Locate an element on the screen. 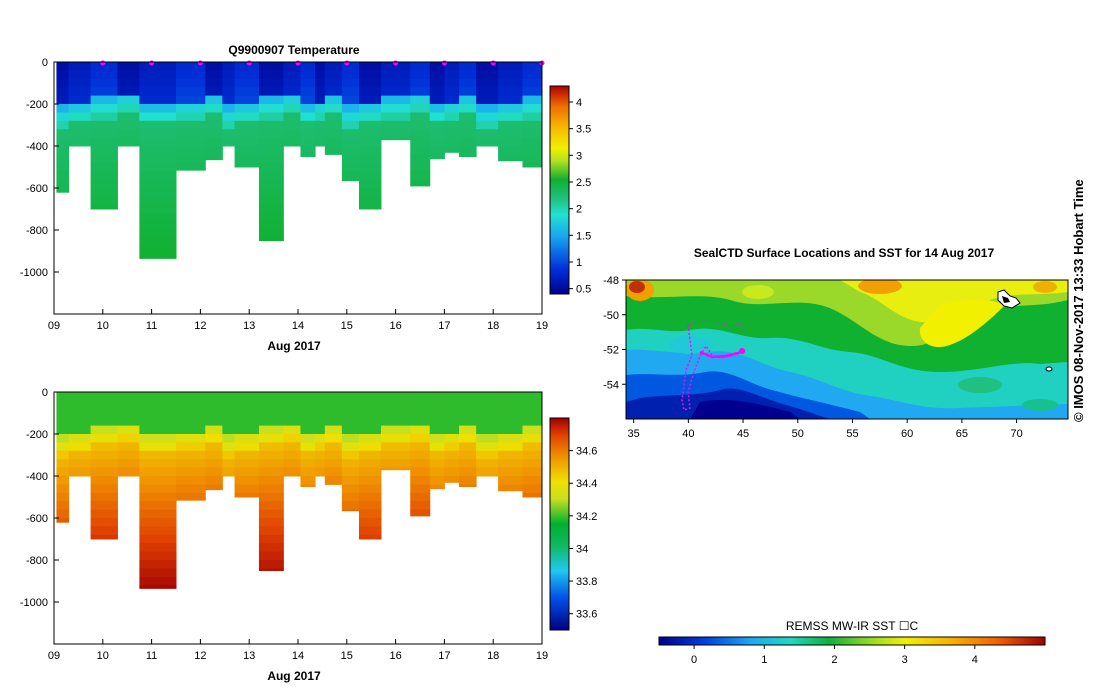 The width and height of the screenshot is (1099, 700). profile-marker is located at coordinates (152, 63).